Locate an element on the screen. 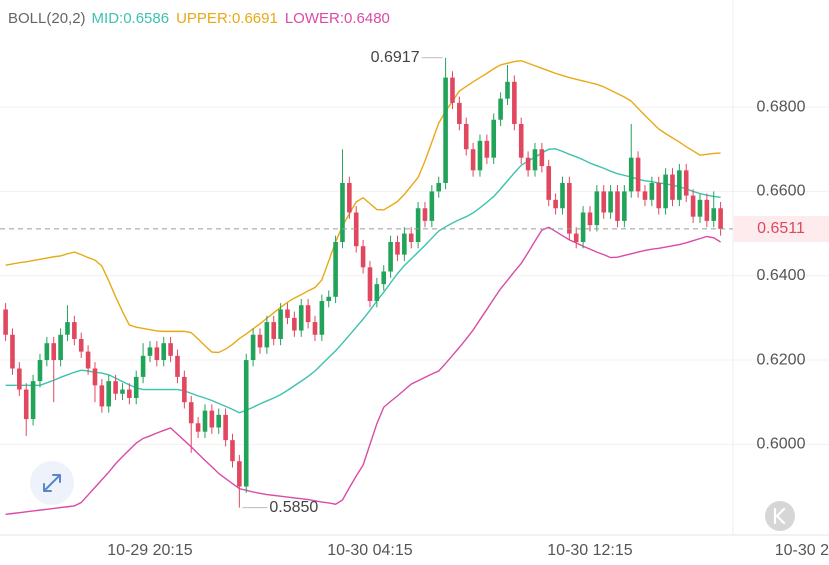  expand-icon is located at coordinates (52, 483).